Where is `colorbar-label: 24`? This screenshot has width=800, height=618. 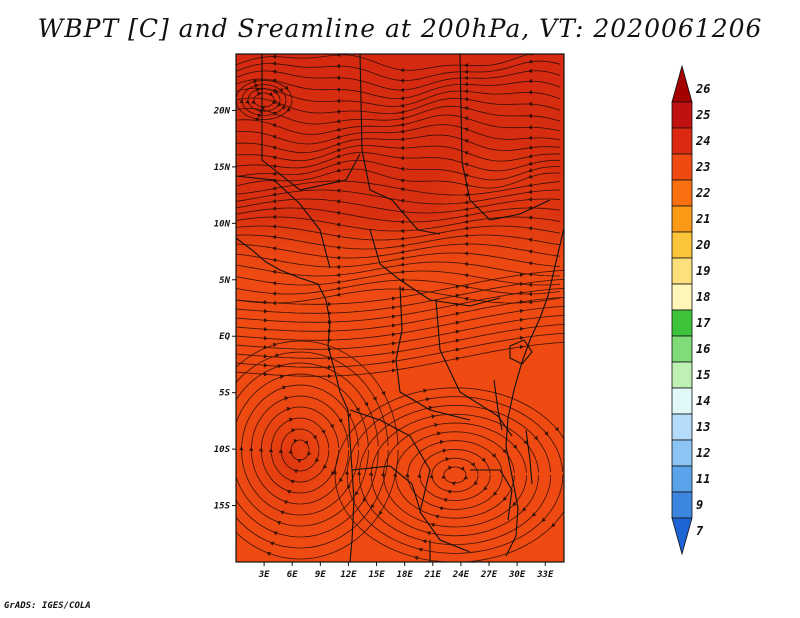 colorbar-label: 24 is located at coordinates (702, 141).